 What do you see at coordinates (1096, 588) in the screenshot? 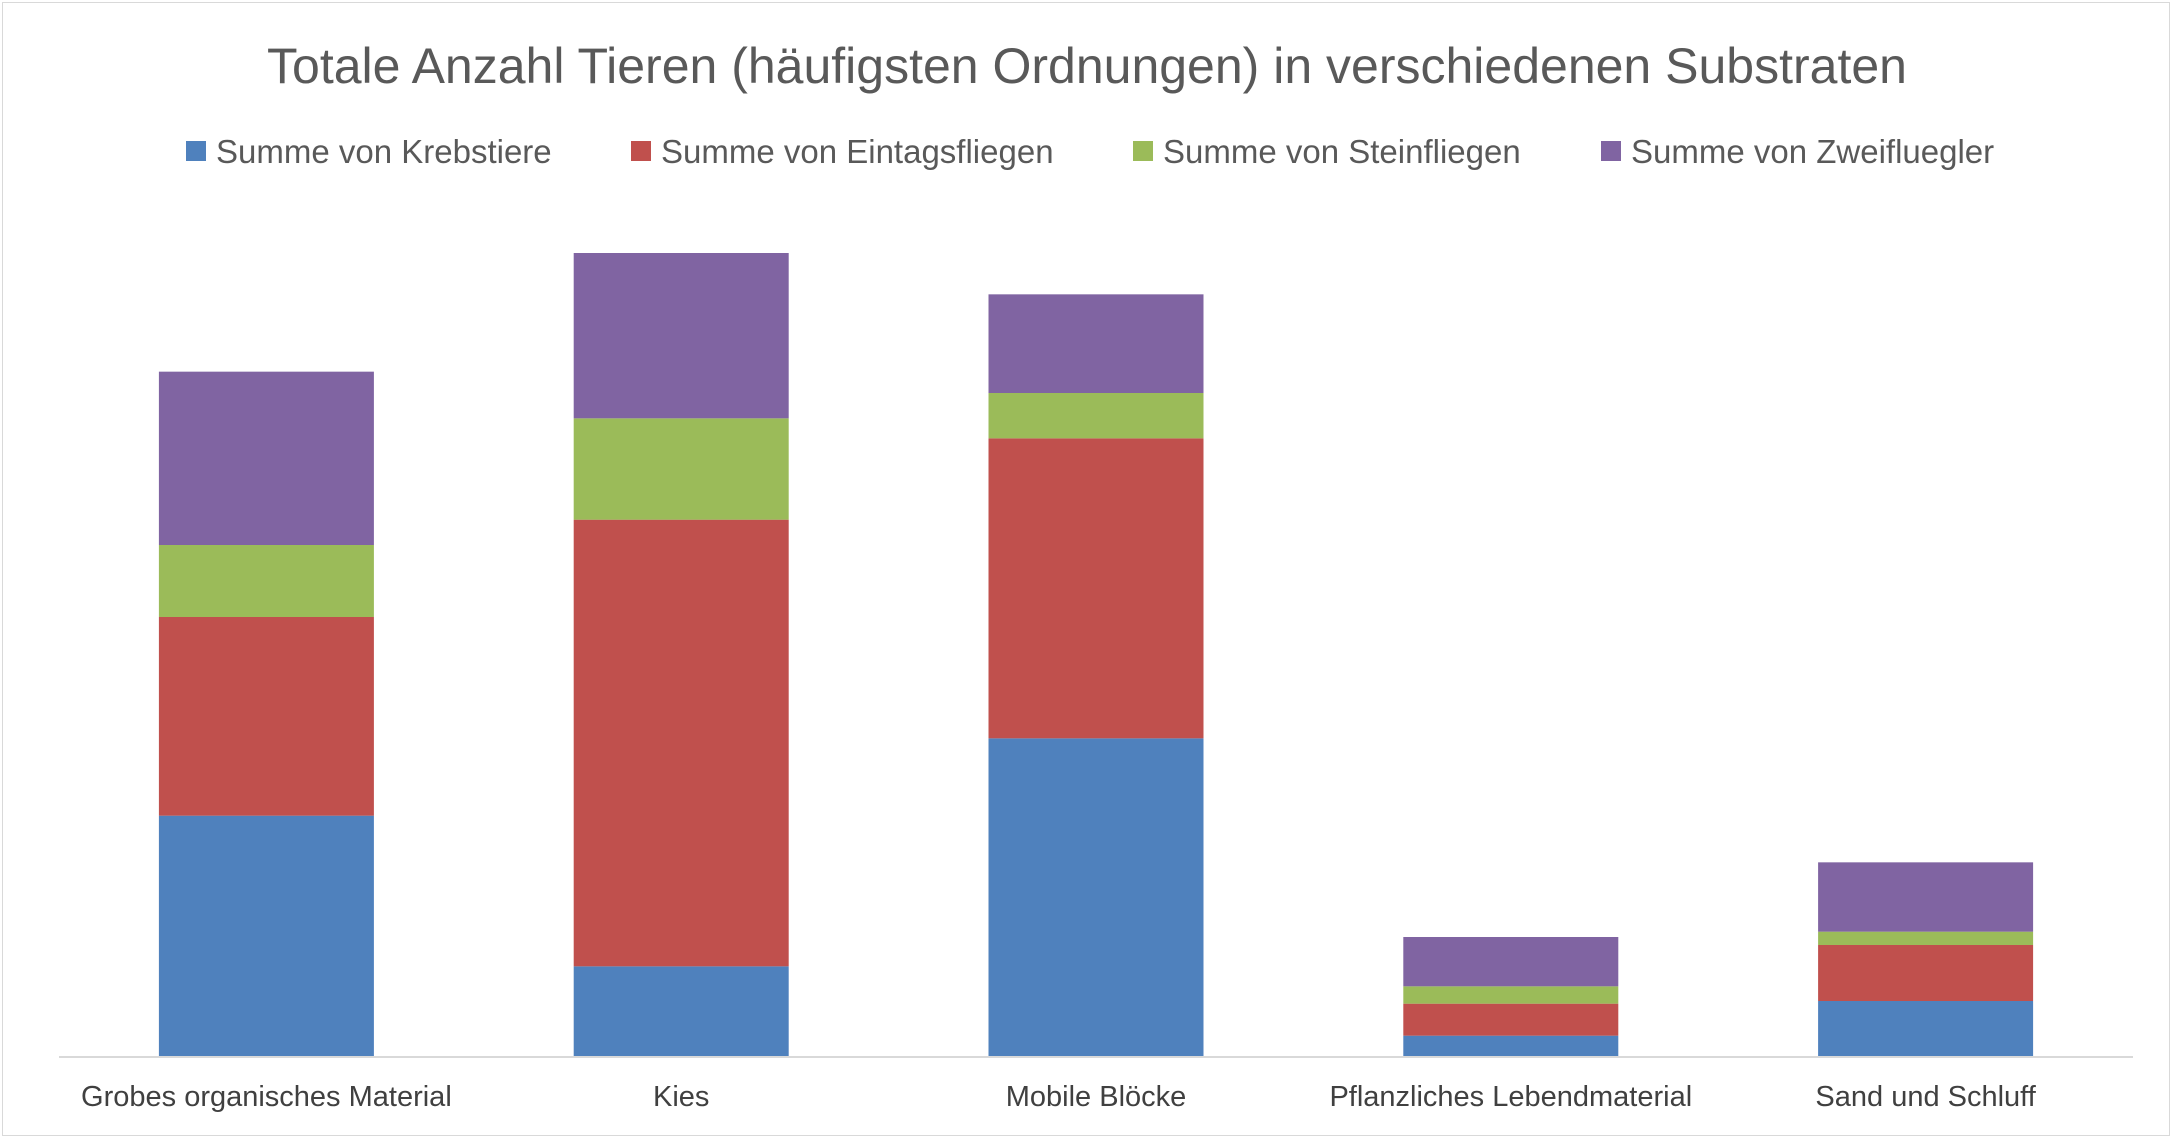
I see `bar-mobile-bloecke-summe-von-eintagsfliegen` at bounding box center [1096, 588].